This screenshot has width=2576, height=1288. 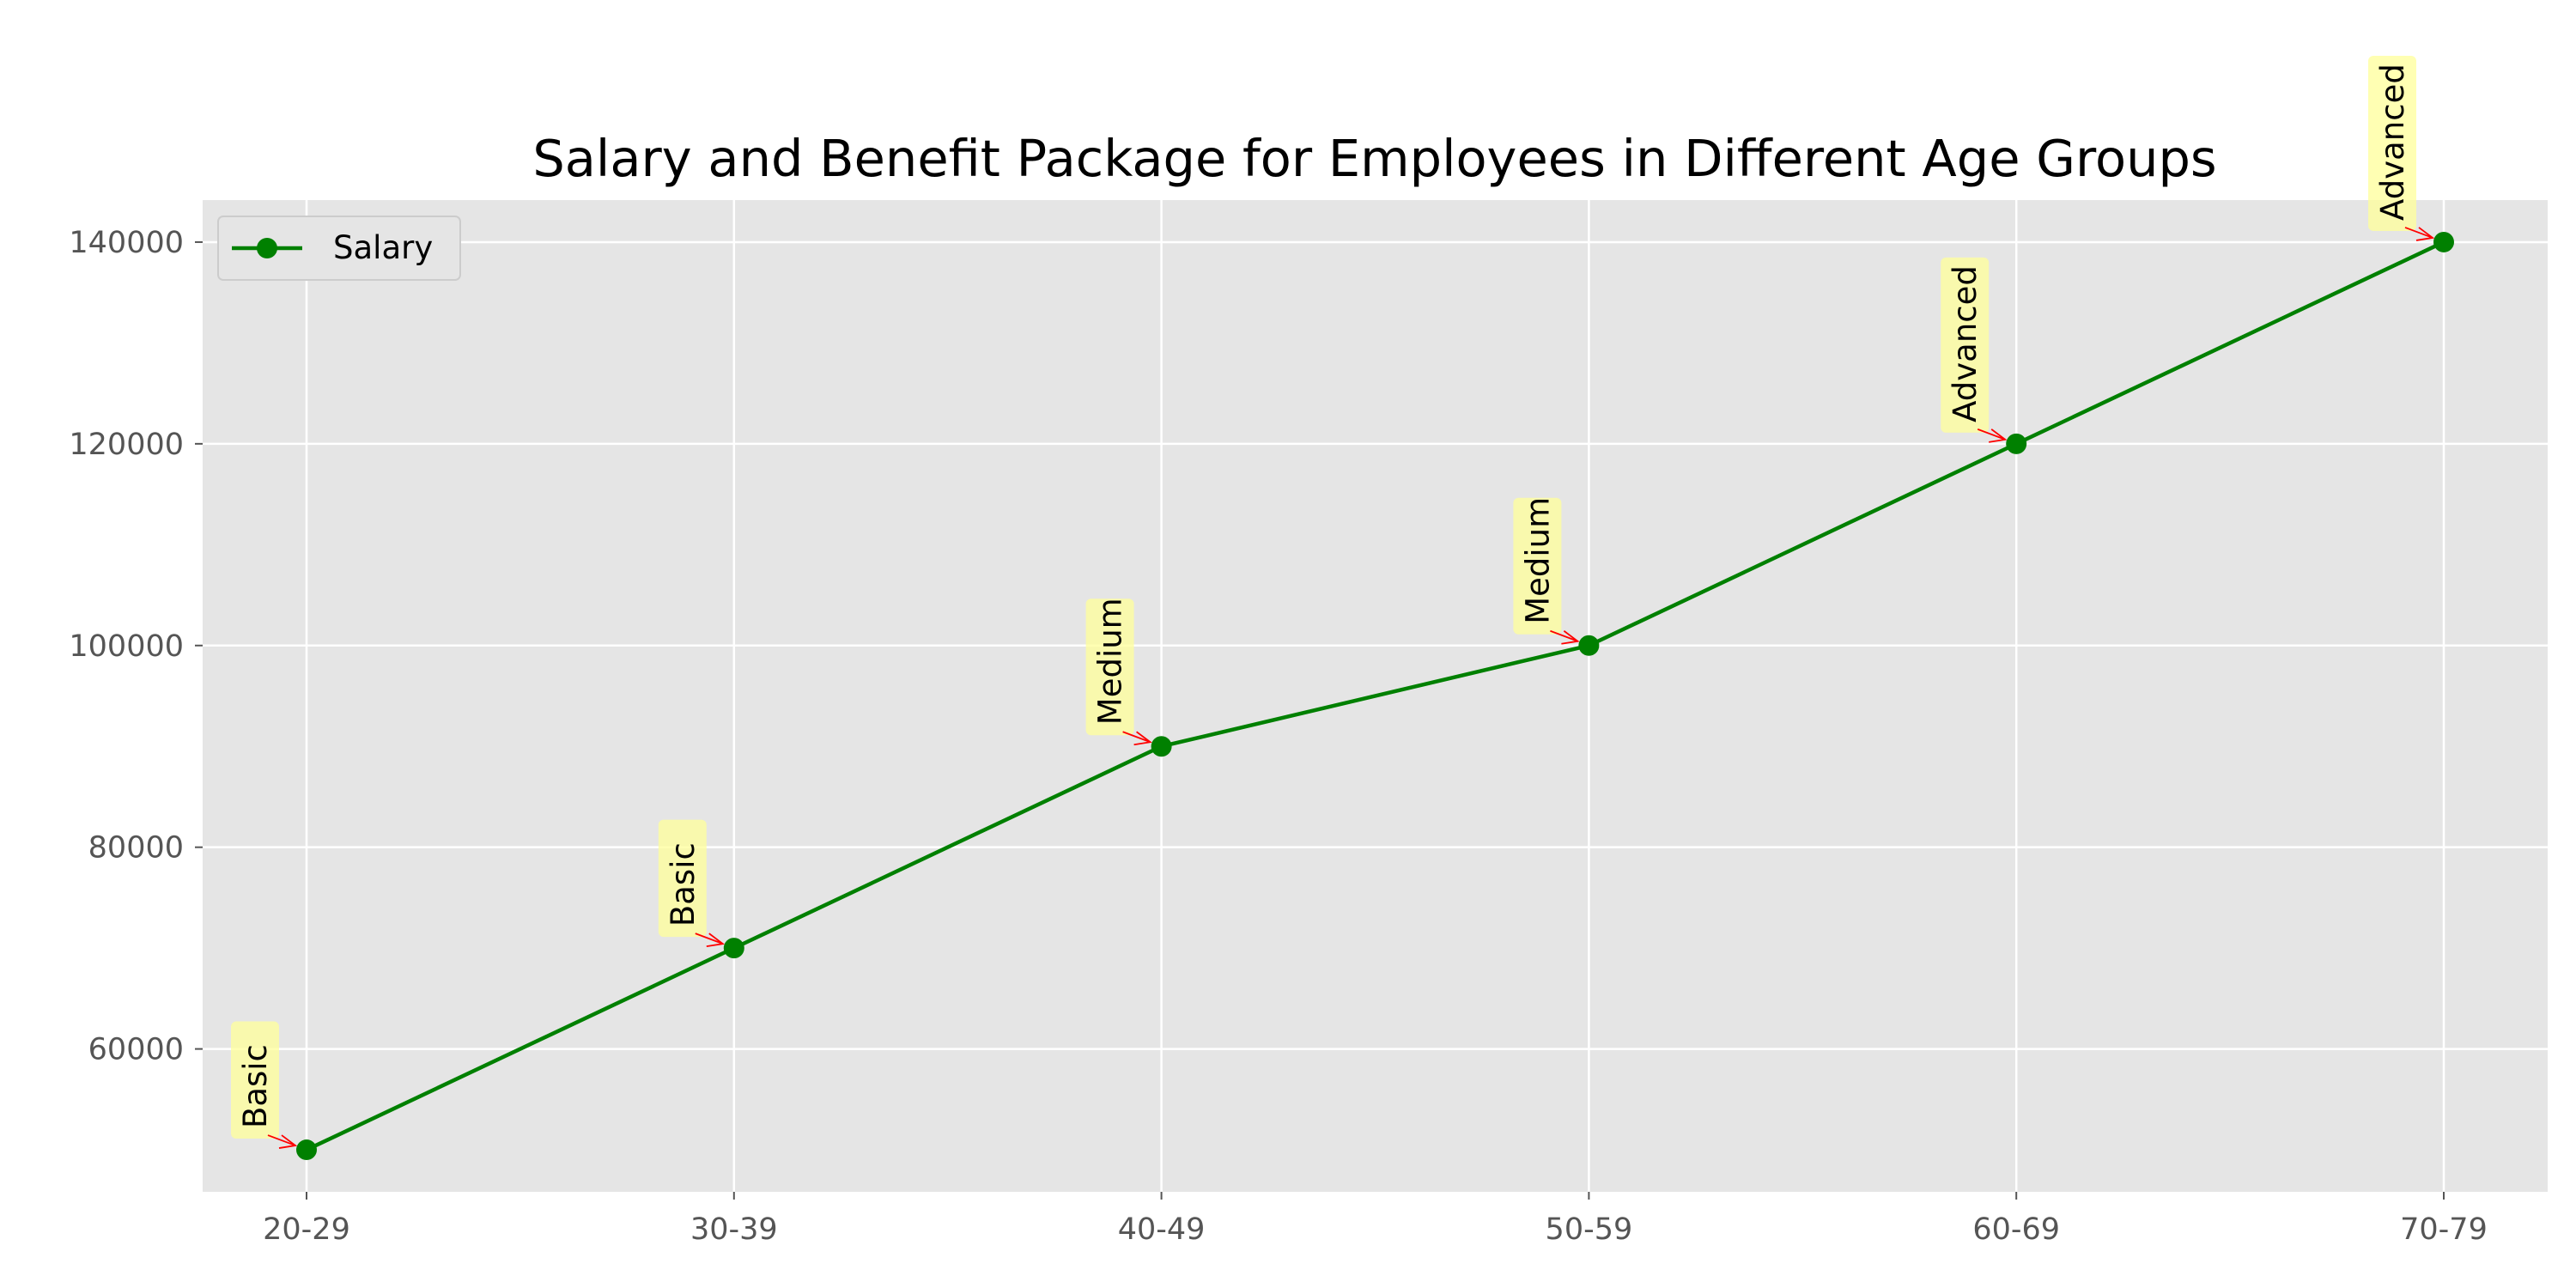 What do you see at coordinates (136, 1050) in the screenshot?
I see `y-tick-label: 60000` at bounding box center [136, 1050].